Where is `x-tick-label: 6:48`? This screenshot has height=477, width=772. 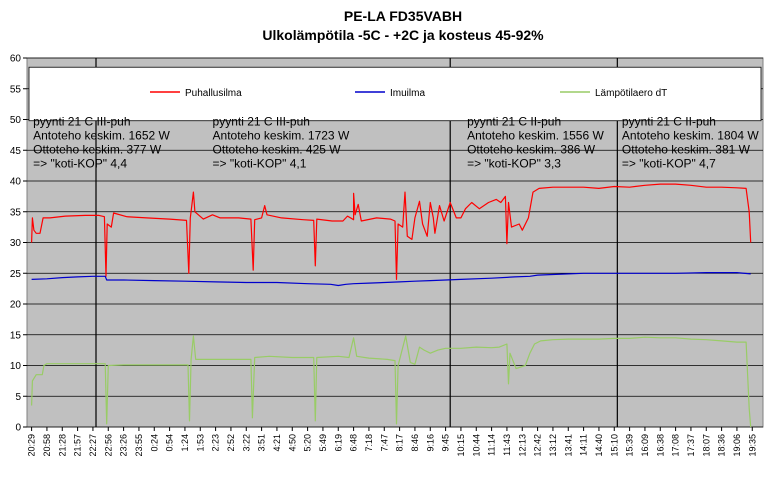
x-tick-label: 6:48 is located at coordinates (354, 443).